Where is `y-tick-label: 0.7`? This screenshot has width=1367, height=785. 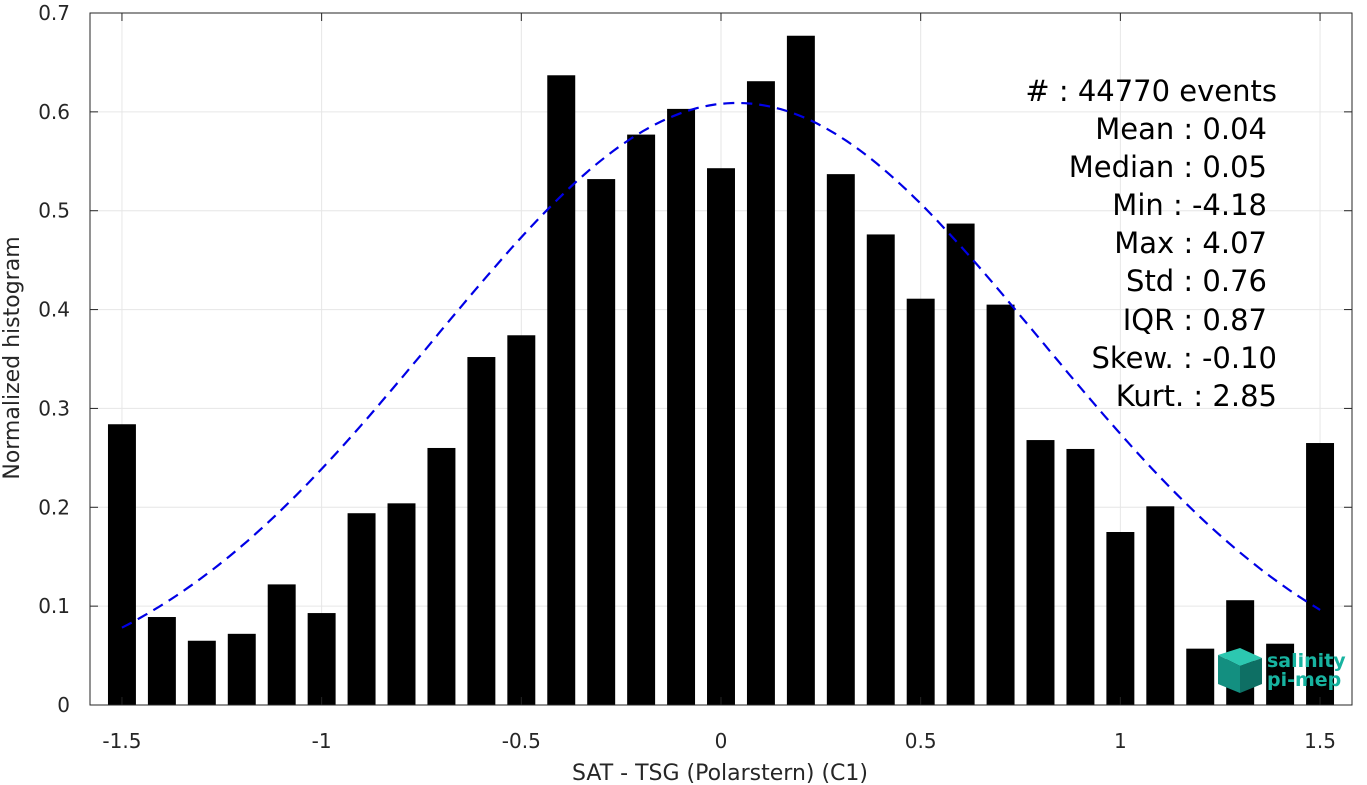 y-tick-label: 0.7 is located at coordinates (54, 13).